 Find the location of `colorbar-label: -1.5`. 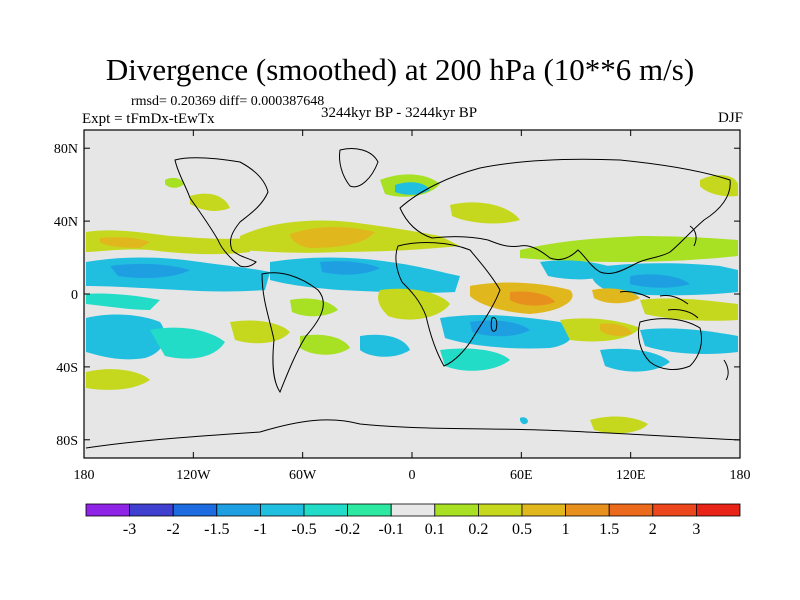

colorbar-label: -1.5 is located at coordinates (216, 529).